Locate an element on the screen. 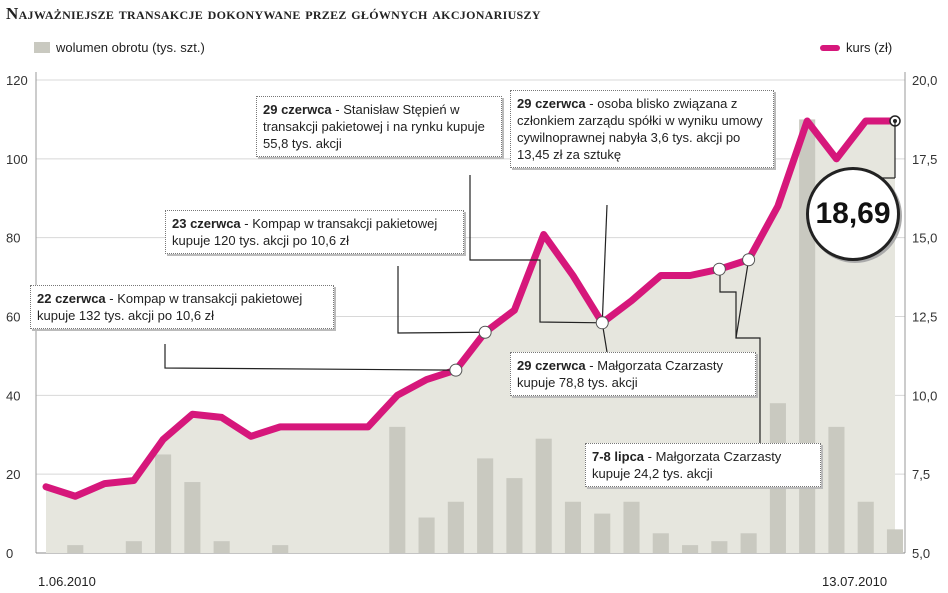 The image size is (948, 593). right-tick-label: 5,0 is located at coordinates (921, 553).